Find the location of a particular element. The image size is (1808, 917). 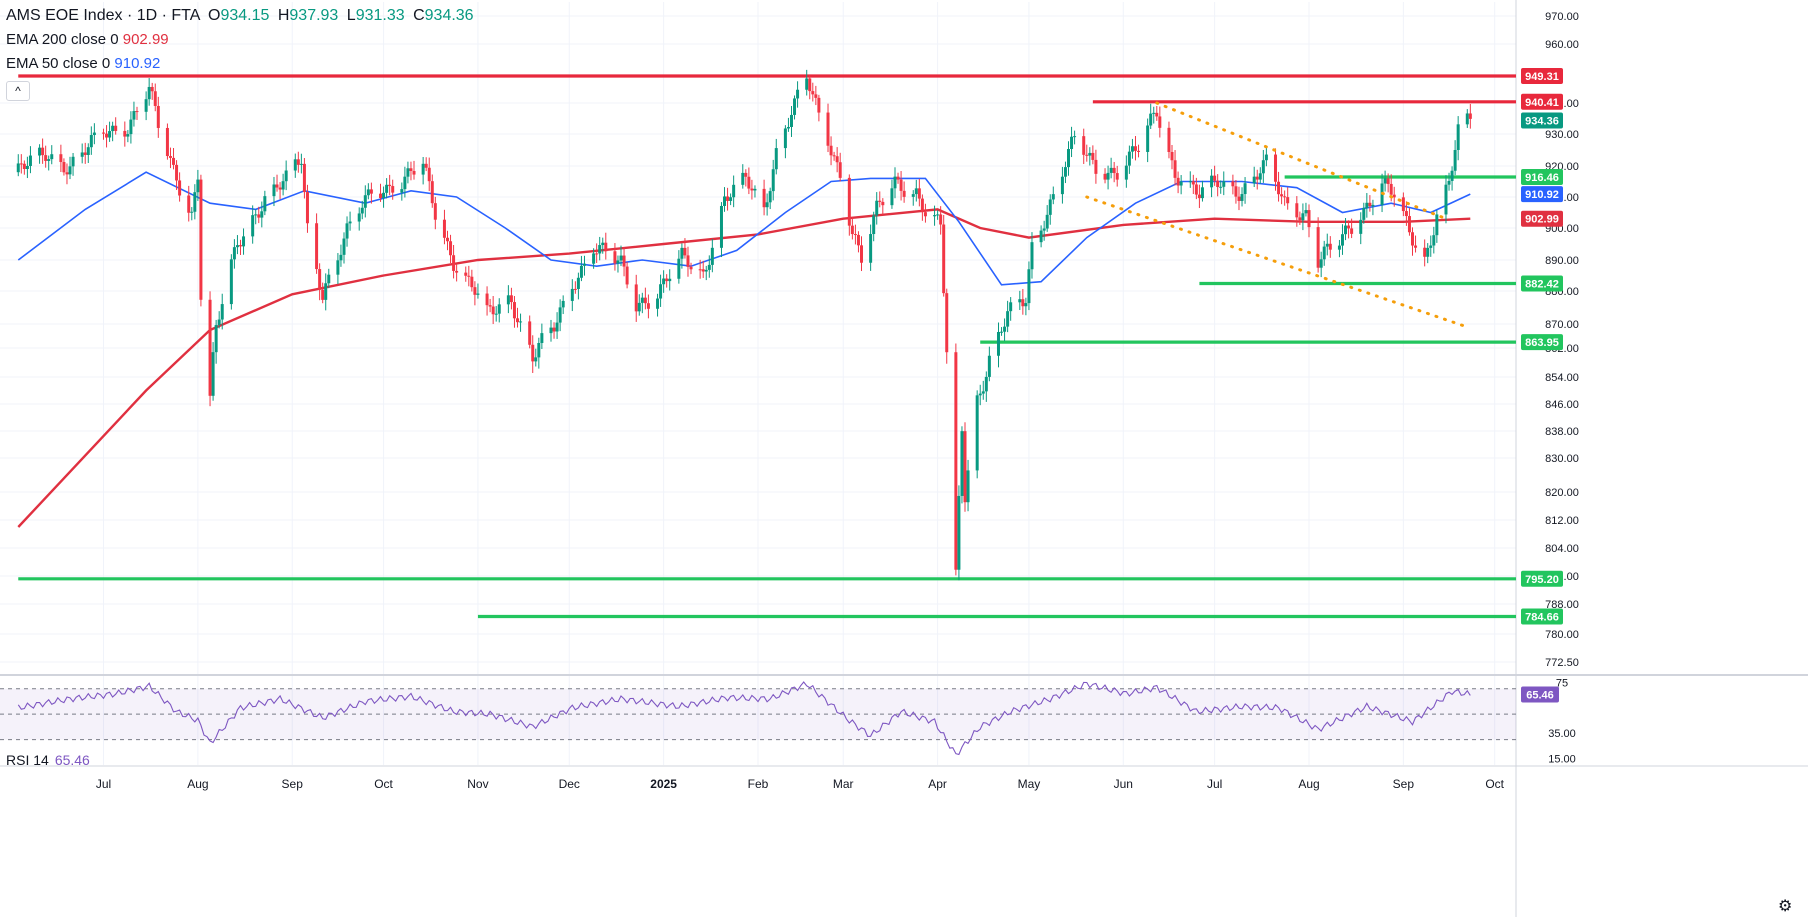

ema200-value: 902.99 is located at coordinates (145, 39).